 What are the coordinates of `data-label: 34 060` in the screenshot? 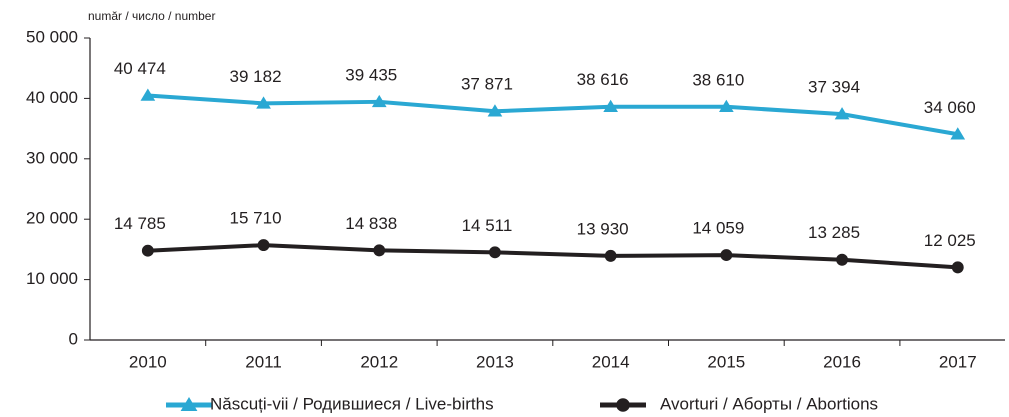 It's located at (950, 107).